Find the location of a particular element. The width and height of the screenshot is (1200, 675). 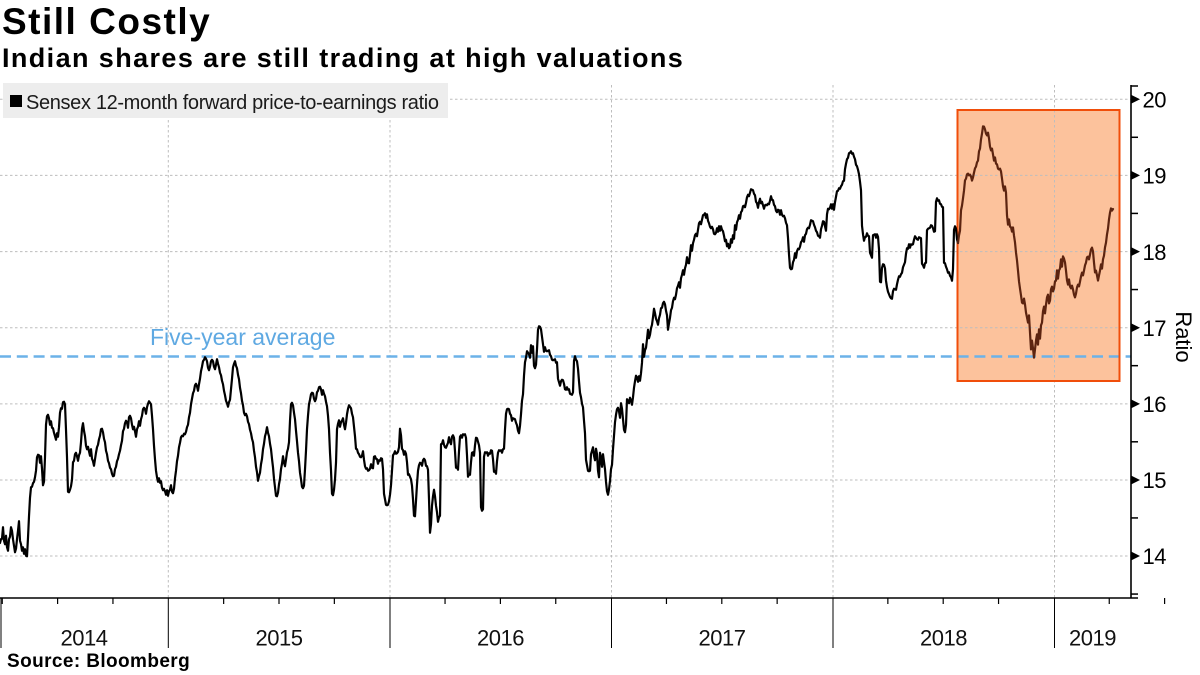

svg-text: 19 is located at coordinates (1155, 176).